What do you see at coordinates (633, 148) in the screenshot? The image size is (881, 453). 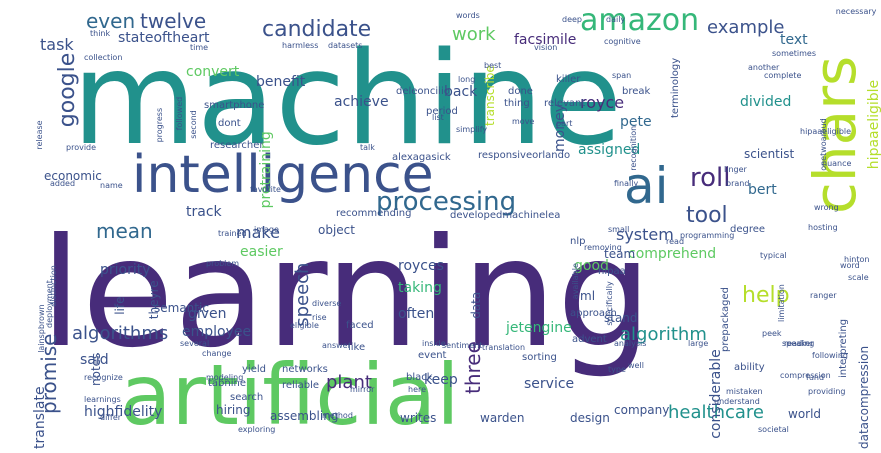 I see `word-recognition: recognition` at bounding box center [633, 148].